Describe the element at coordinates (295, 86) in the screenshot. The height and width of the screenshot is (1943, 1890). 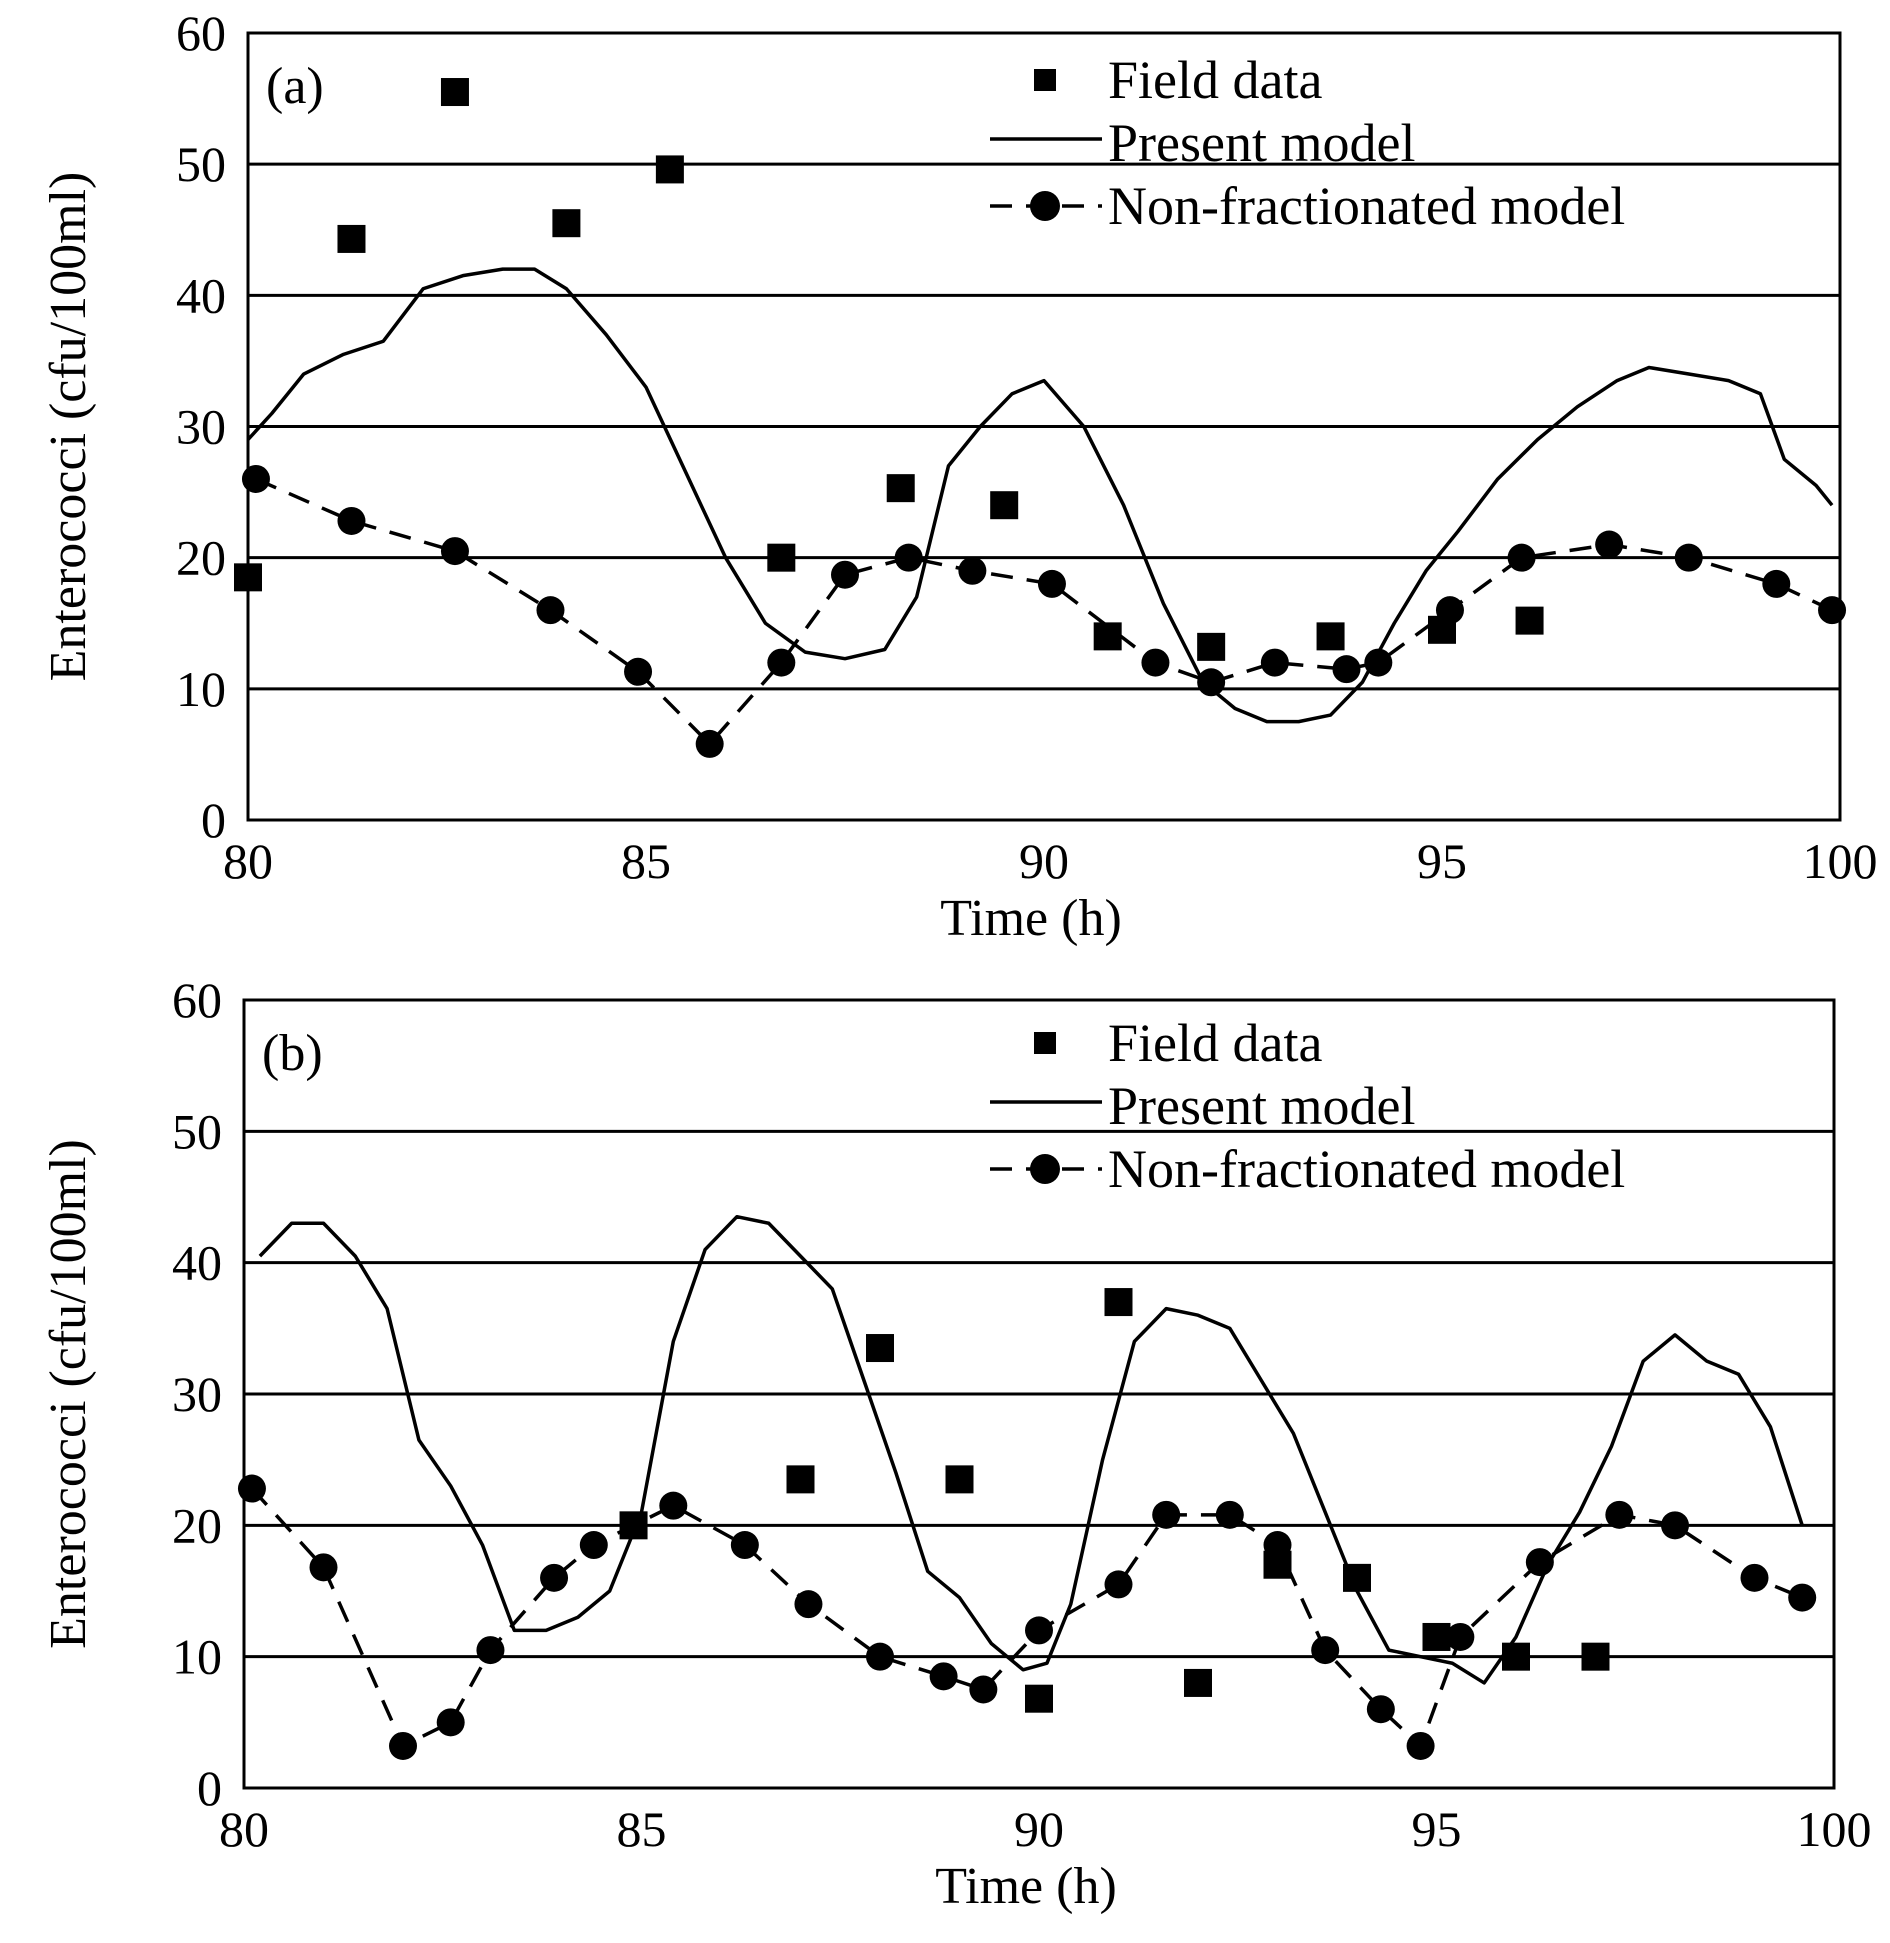
I see `panel-label: (a)` at that location.